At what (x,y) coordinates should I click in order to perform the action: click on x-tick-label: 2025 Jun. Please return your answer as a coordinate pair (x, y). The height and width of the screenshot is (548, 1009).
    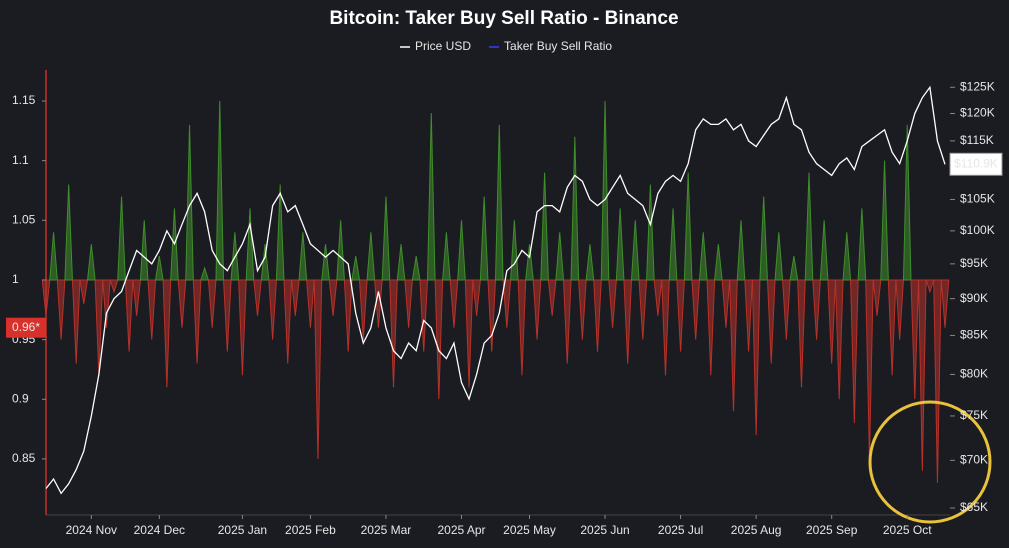
    Looking at the image, I should click on (604, 530).